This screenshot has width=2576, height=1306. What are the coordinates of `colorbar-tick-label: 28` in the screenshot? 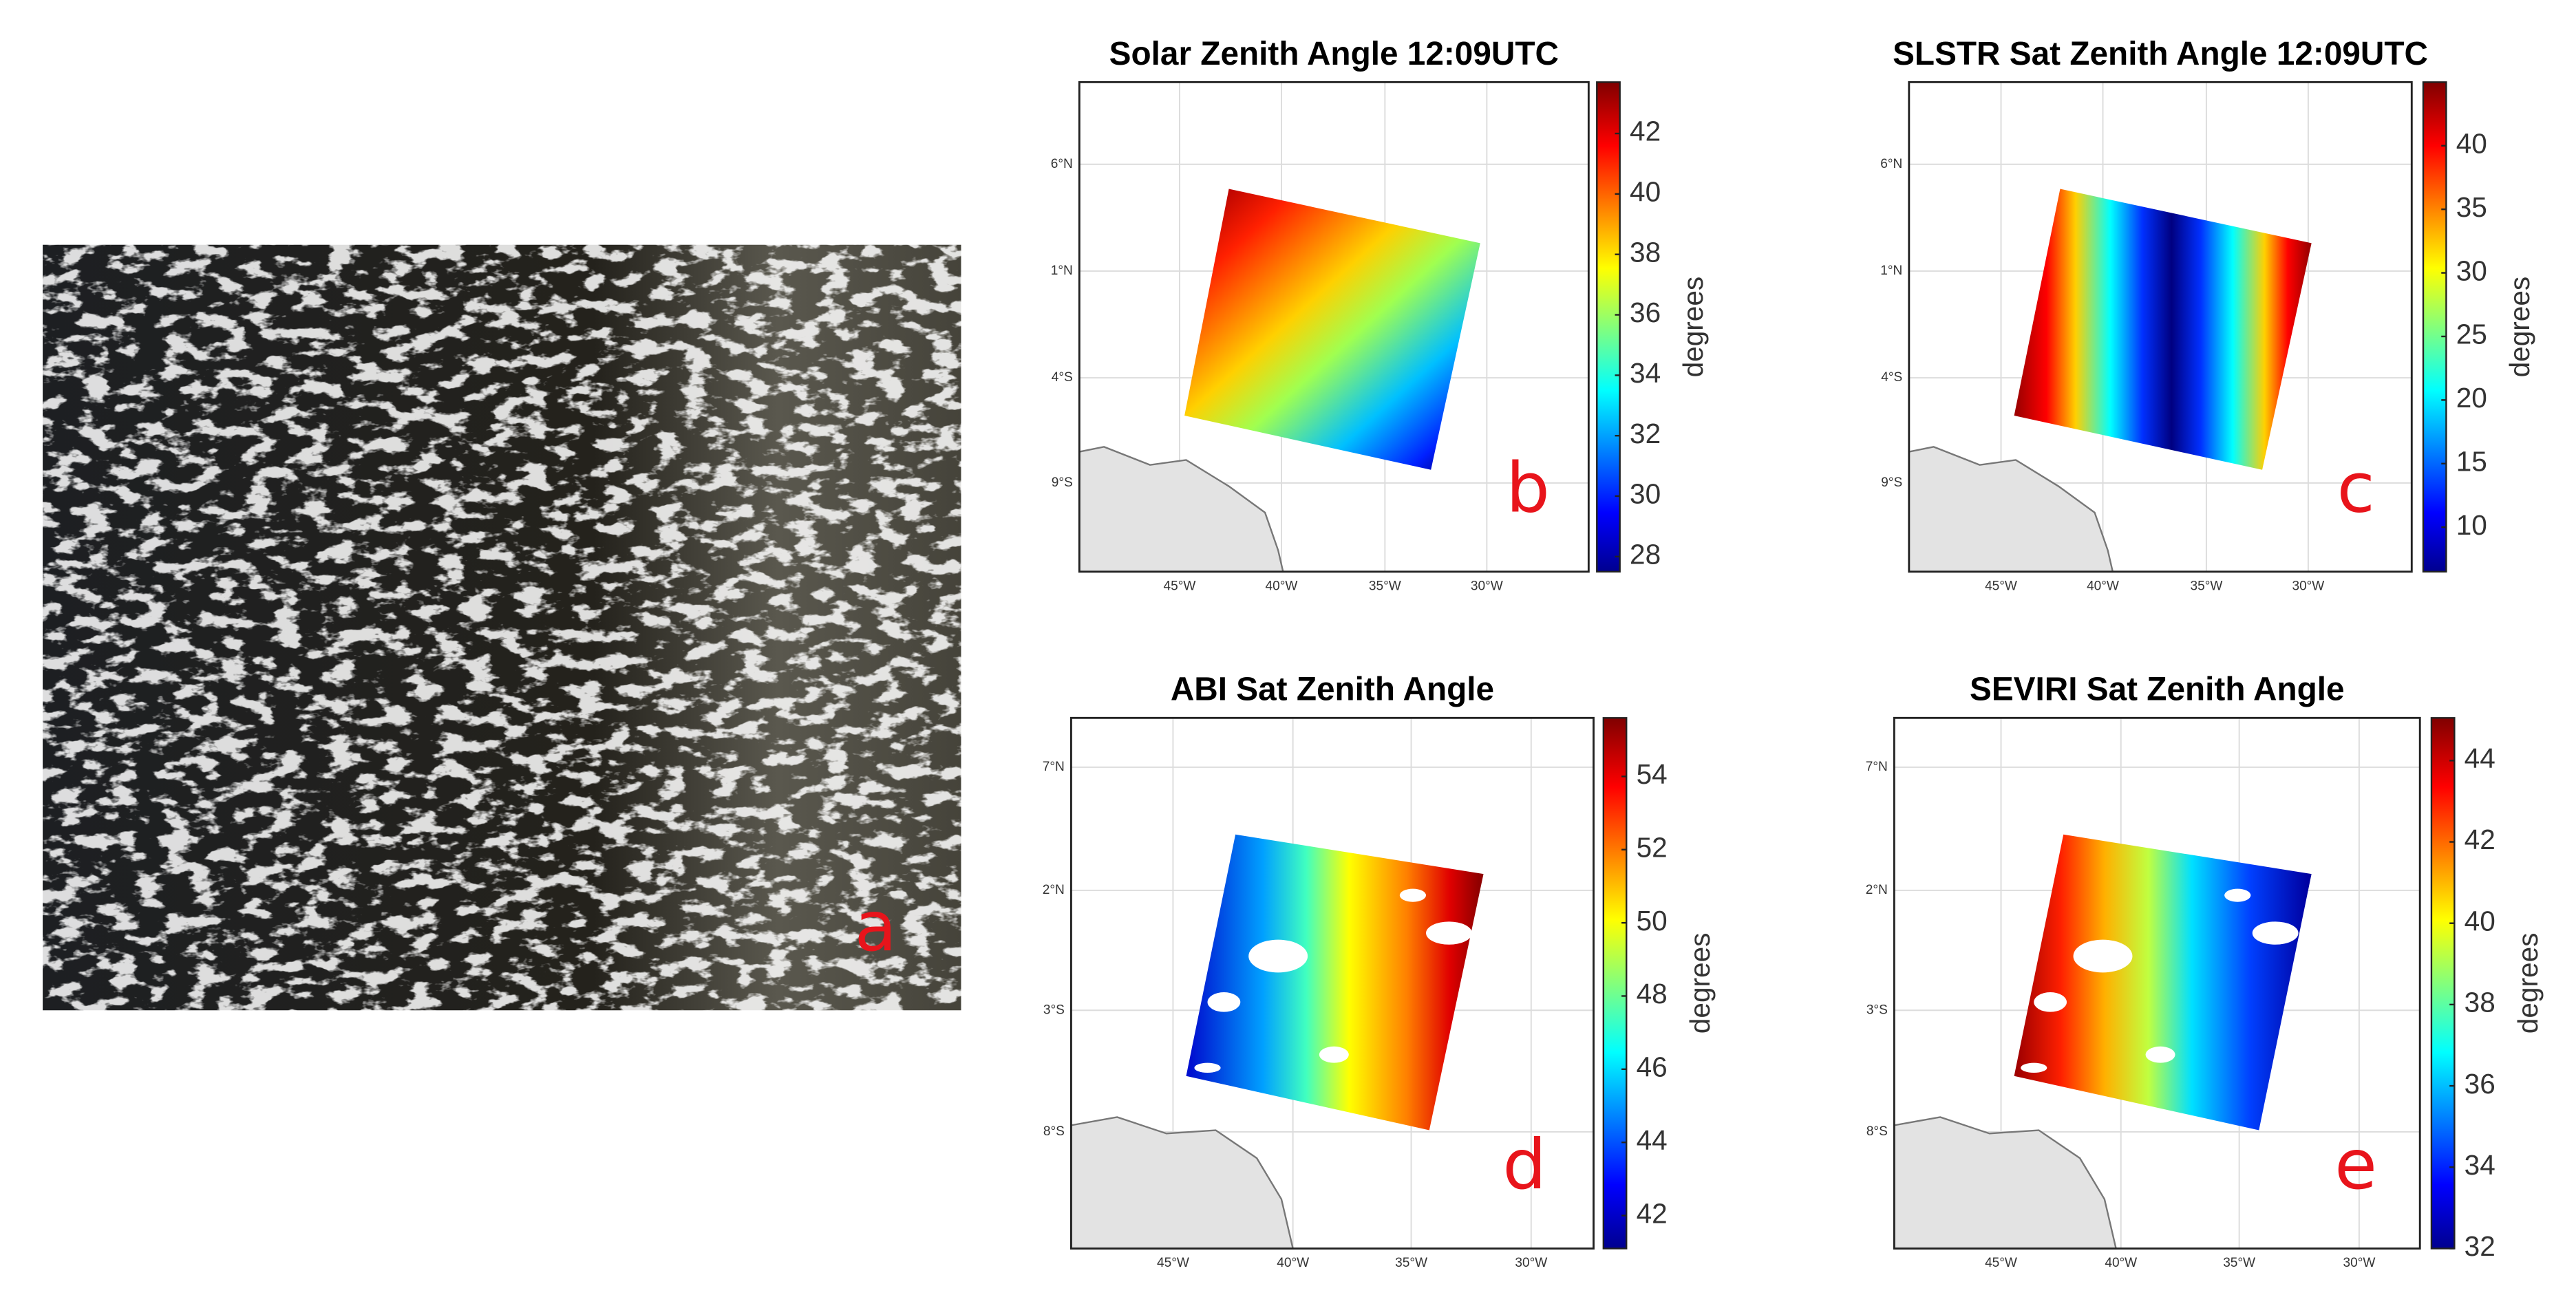 It's located at (1645, 555).